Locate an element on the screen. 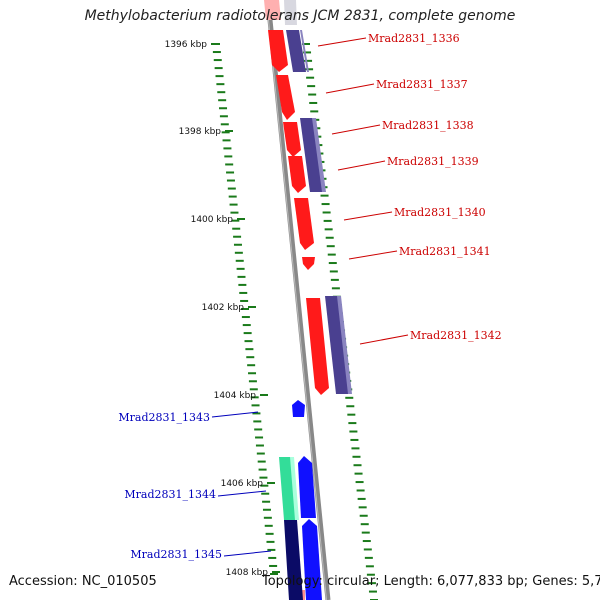 This screenshot has width=600, height=600. cog-track is located at coordinates (318, 197).